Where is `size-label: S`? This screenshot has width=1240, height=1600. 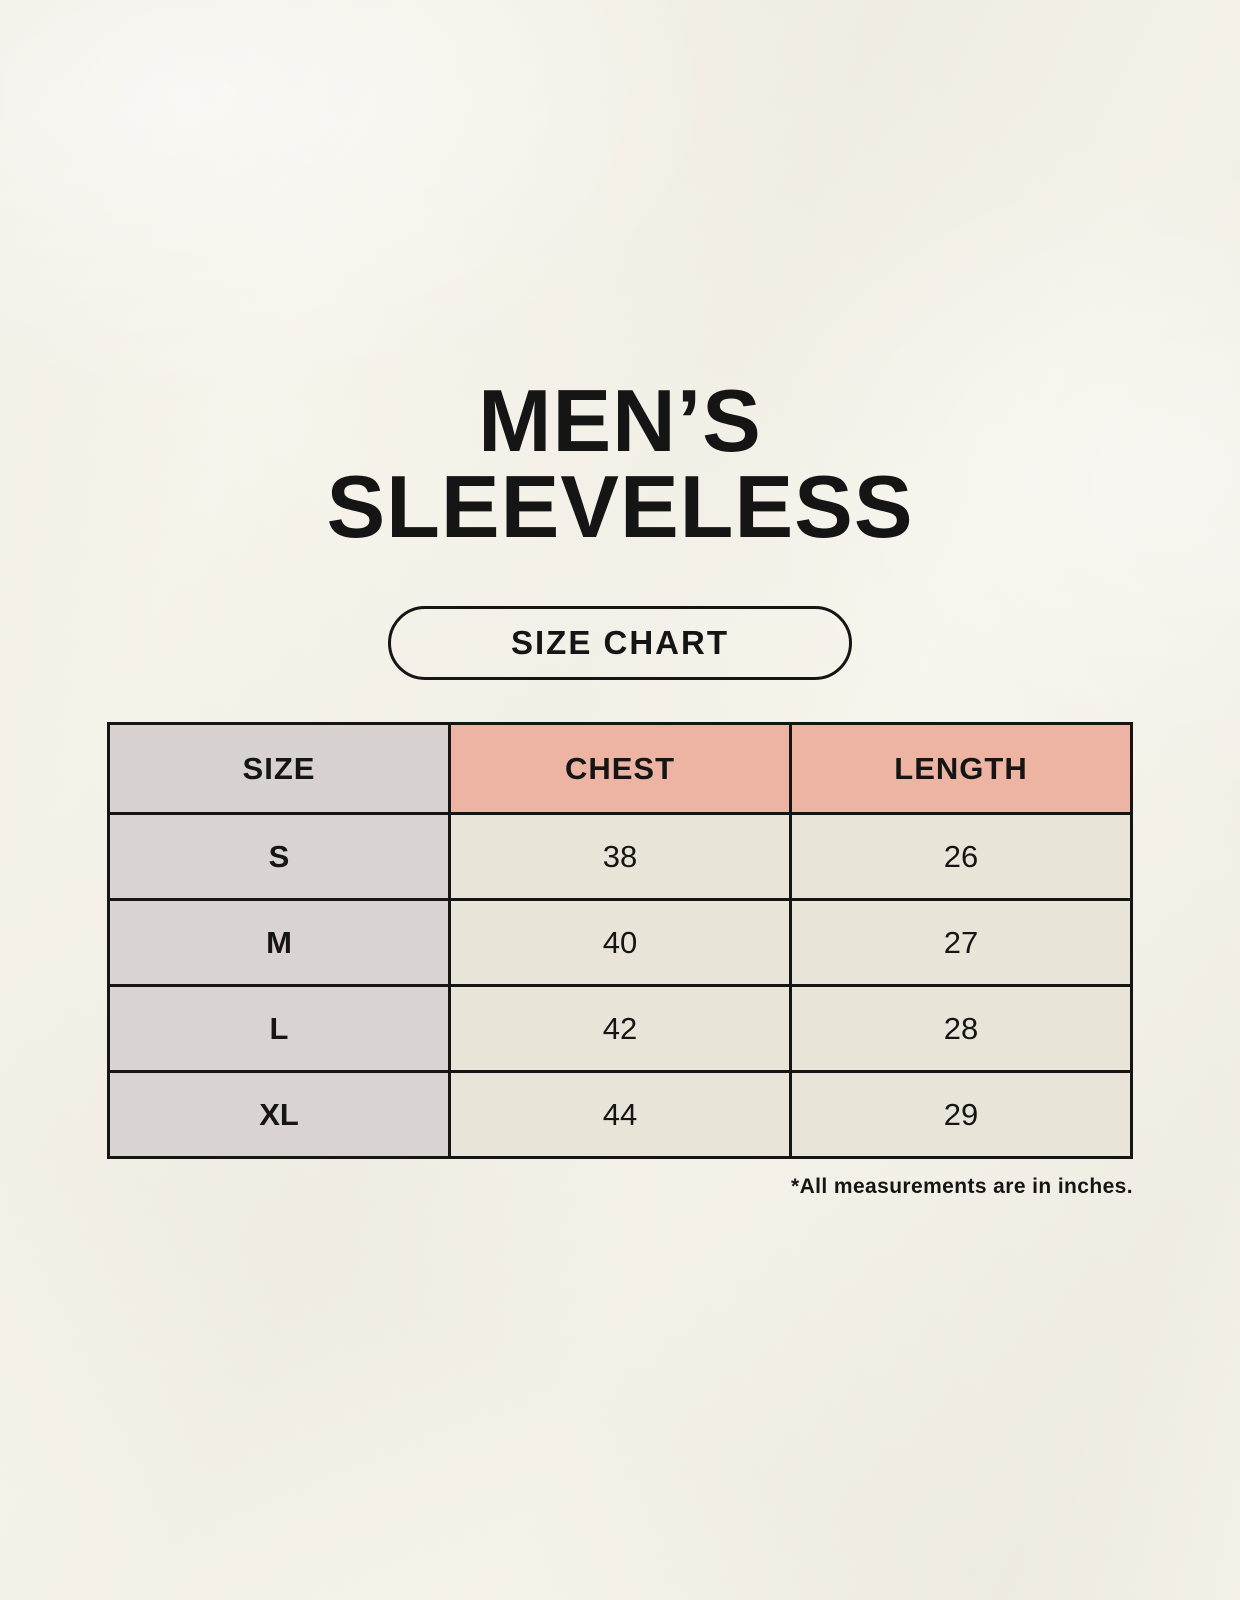 size-label: S is located at coordinates (279, 857).